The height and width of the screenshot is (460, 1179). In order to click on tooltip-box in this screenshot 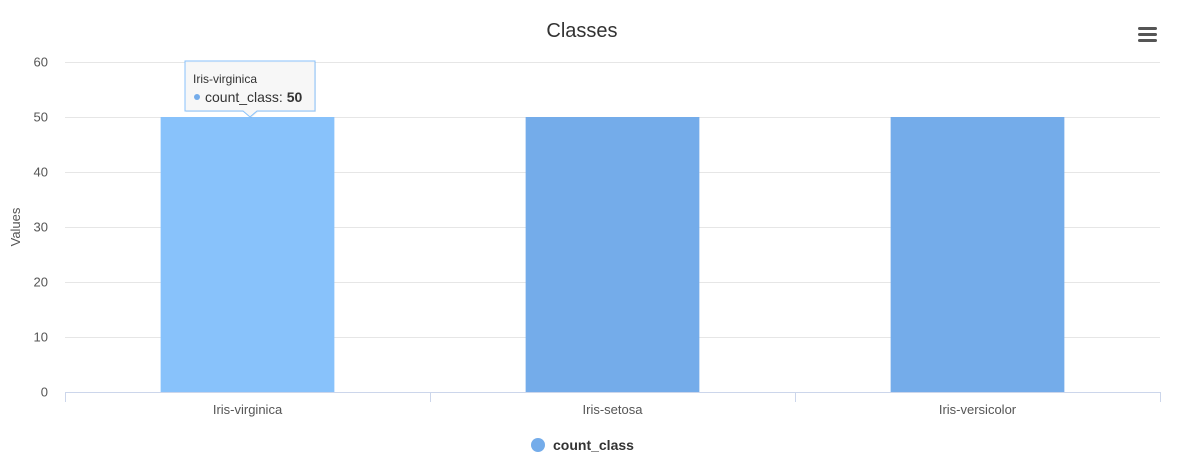, I will do `click(250, 89)`.